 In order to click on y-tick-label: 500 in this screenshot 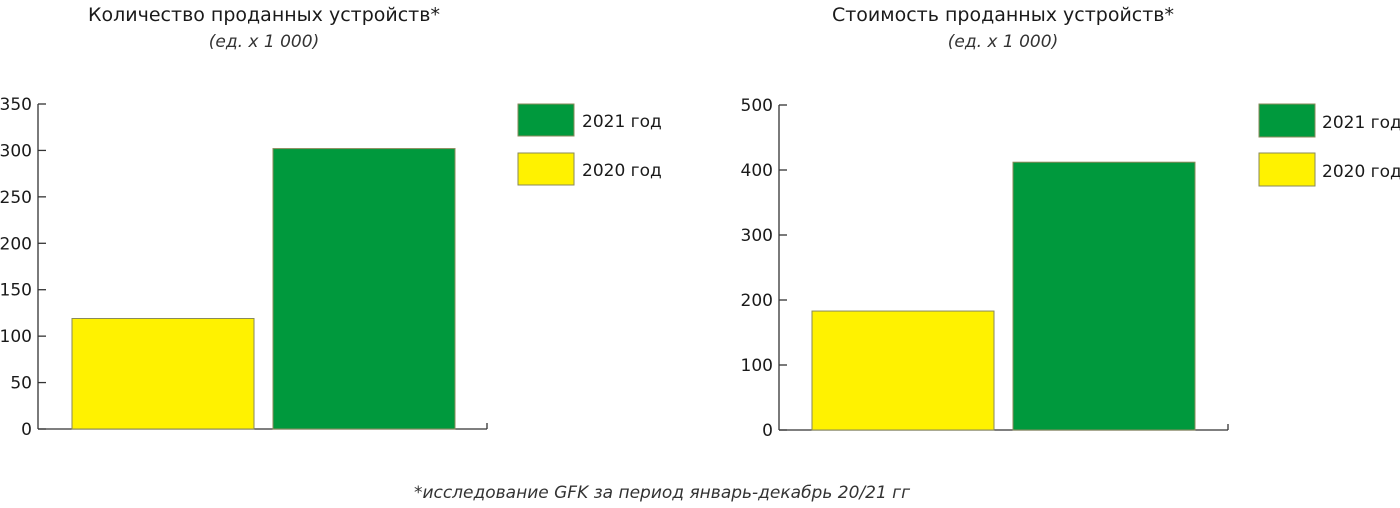, I will do `click(757, 106)`.